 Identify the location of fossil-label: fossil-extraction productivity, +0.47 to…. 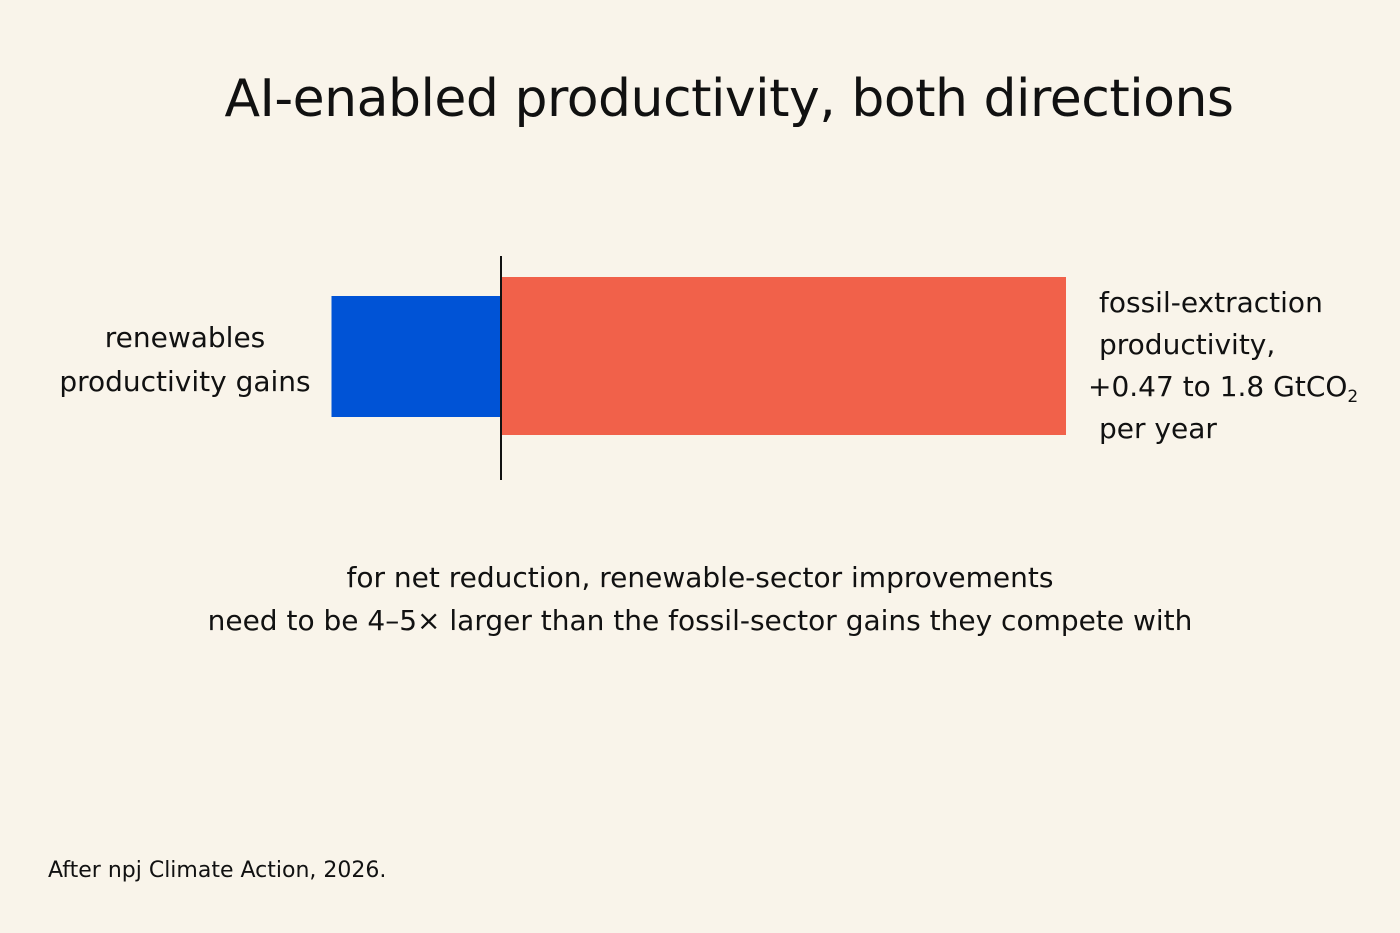
(1238, 366).